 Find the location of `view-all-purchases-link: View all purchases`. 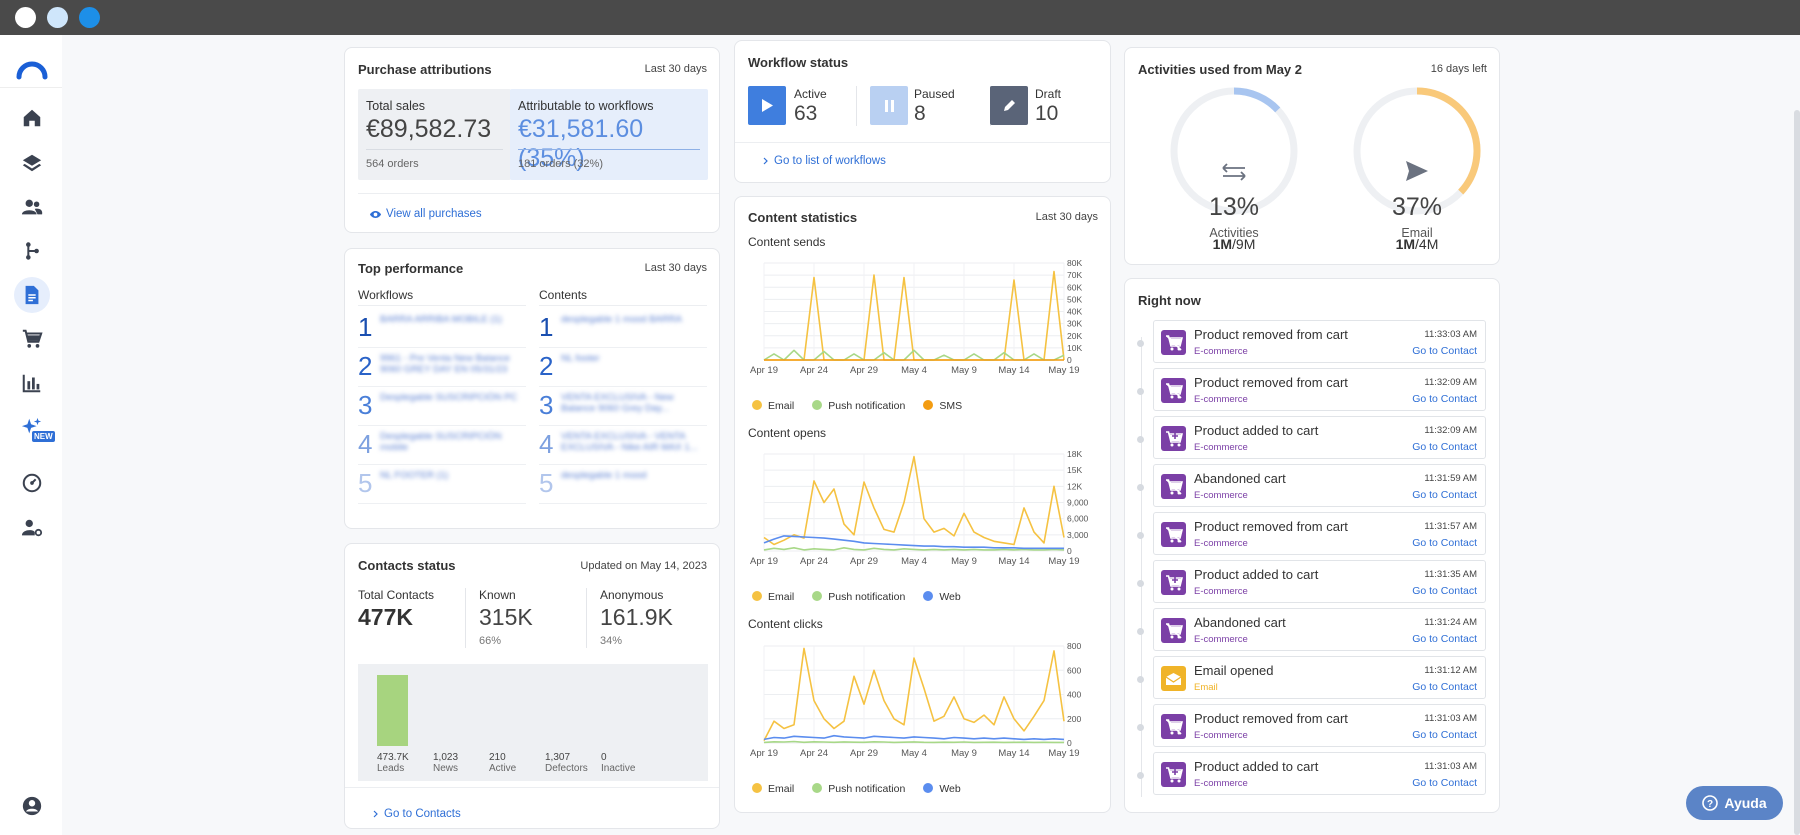

view-all-purchases-link: View all purchases is located at coordinates (425, 214).